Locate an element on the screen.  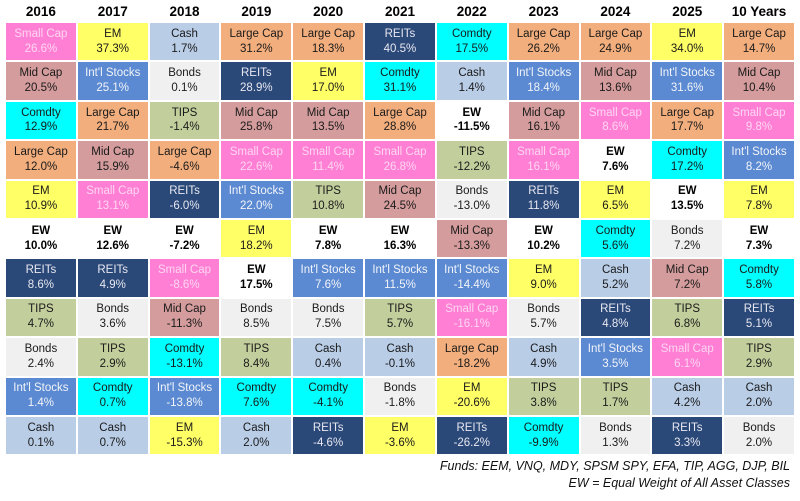
asset-cell: EM -20.6% is located at coordinates (471, 396).